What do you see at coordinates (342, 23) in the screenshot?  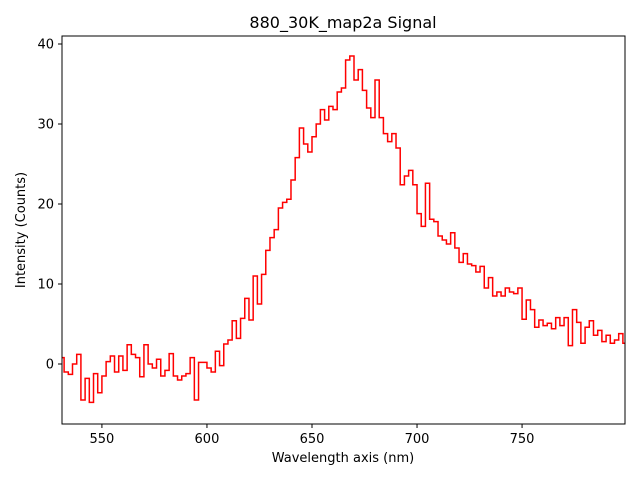 I see `chart-title: 880_30K_map2a Signal` at bounding box center [342, 23].